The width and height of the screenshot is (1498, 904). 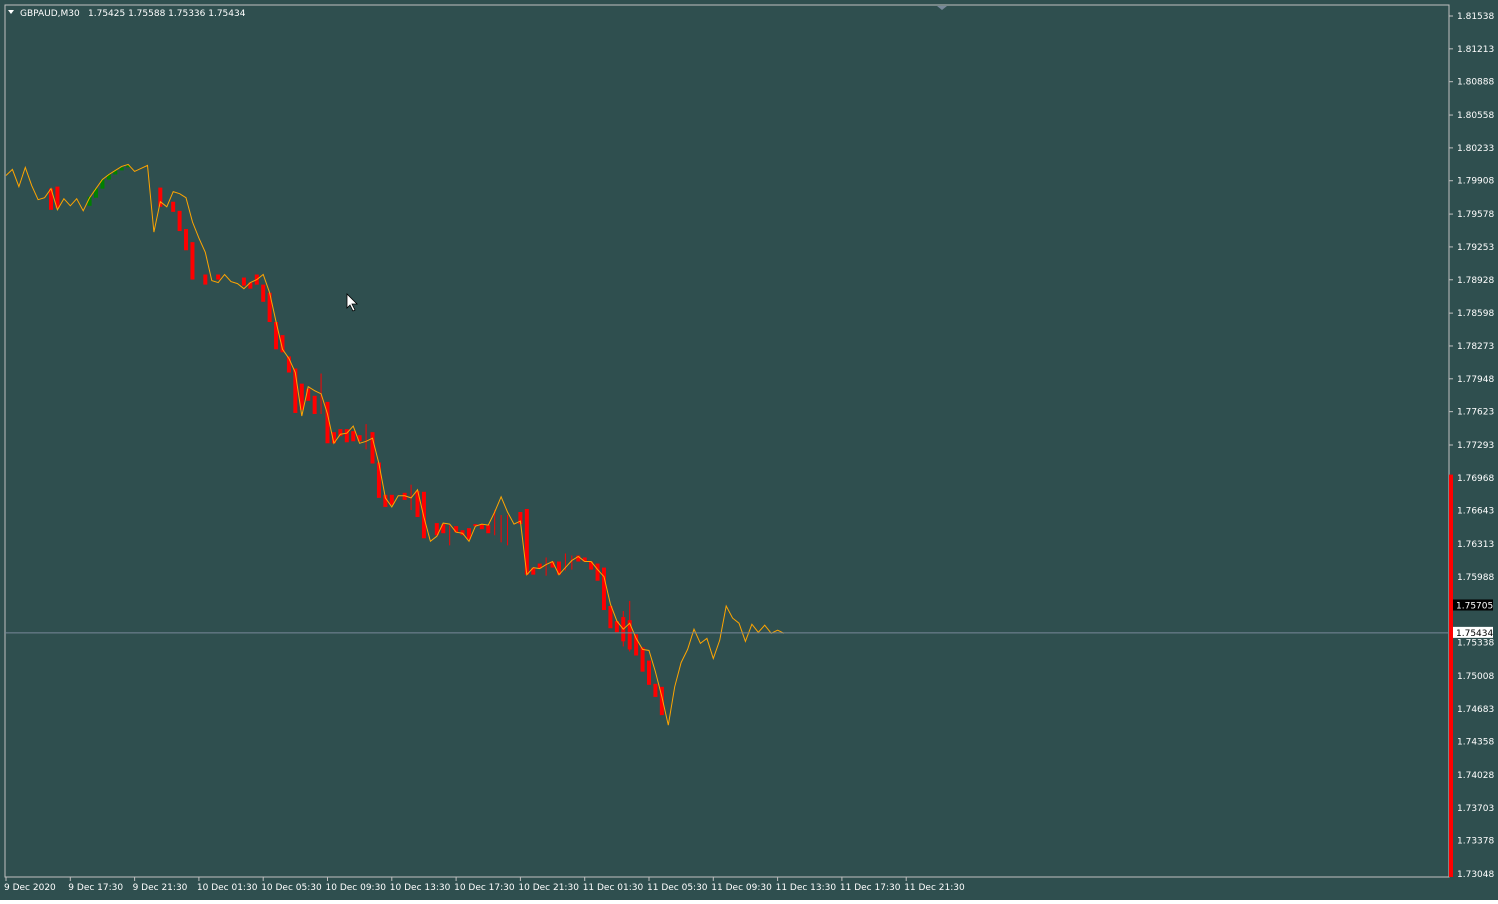 I want to click on price-tick-label: 1.81538, so click(x=1475, y=17).